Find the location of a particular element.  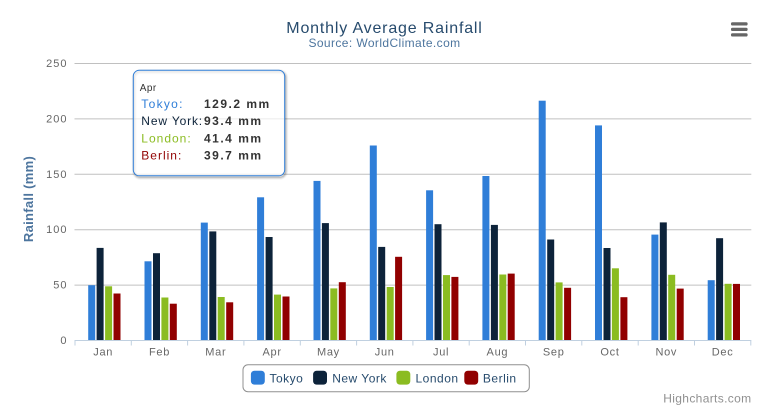

svg-text: Sep is located at coordinates (554, 353).